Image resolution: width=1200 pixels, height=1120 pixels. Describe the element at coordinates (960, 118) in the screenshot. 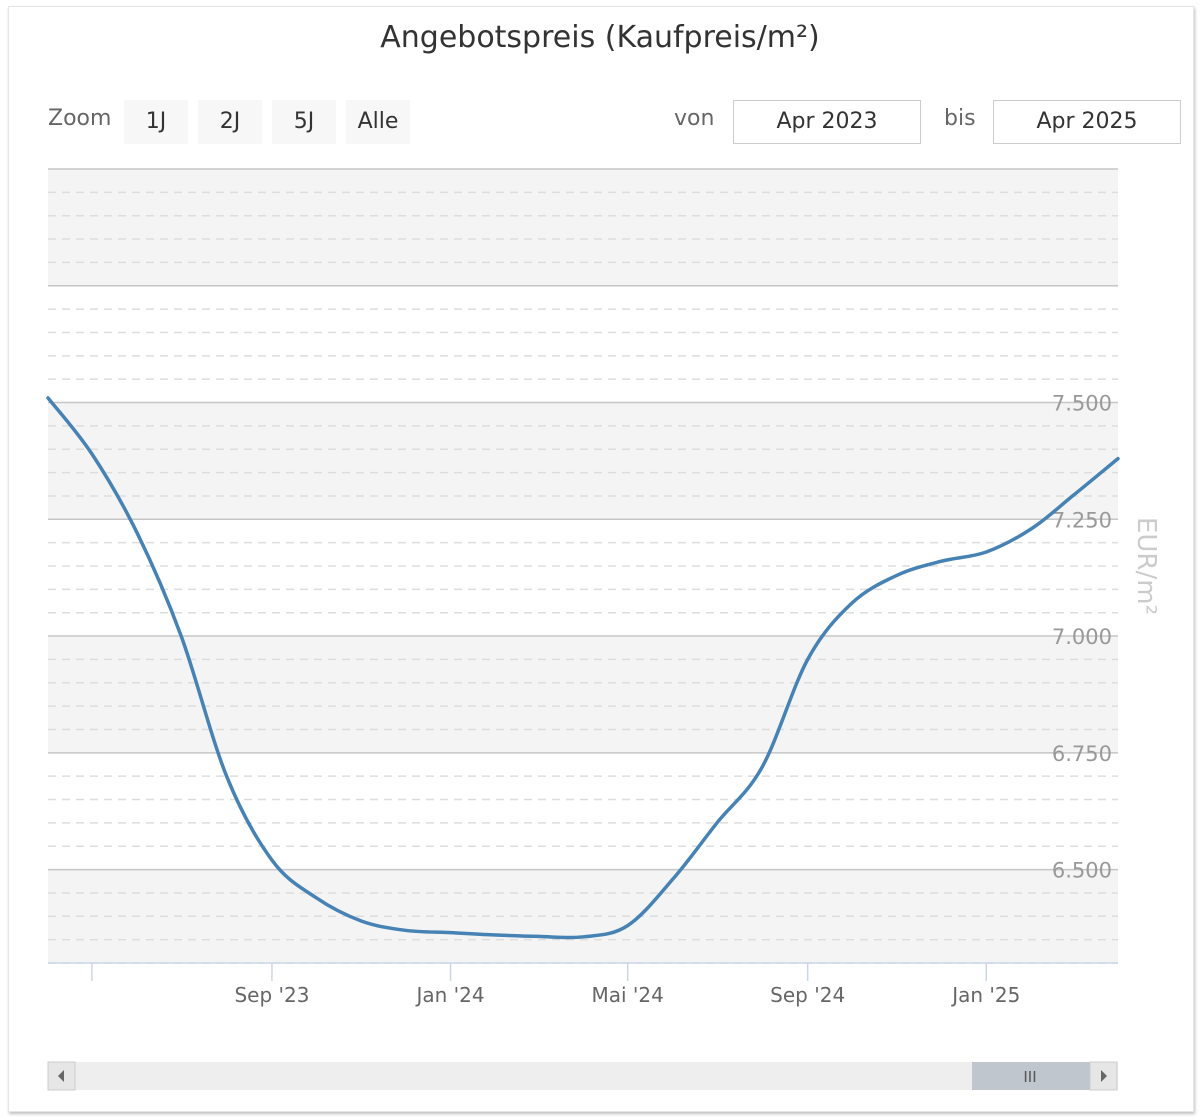

I see `to-label: bis` at that location.